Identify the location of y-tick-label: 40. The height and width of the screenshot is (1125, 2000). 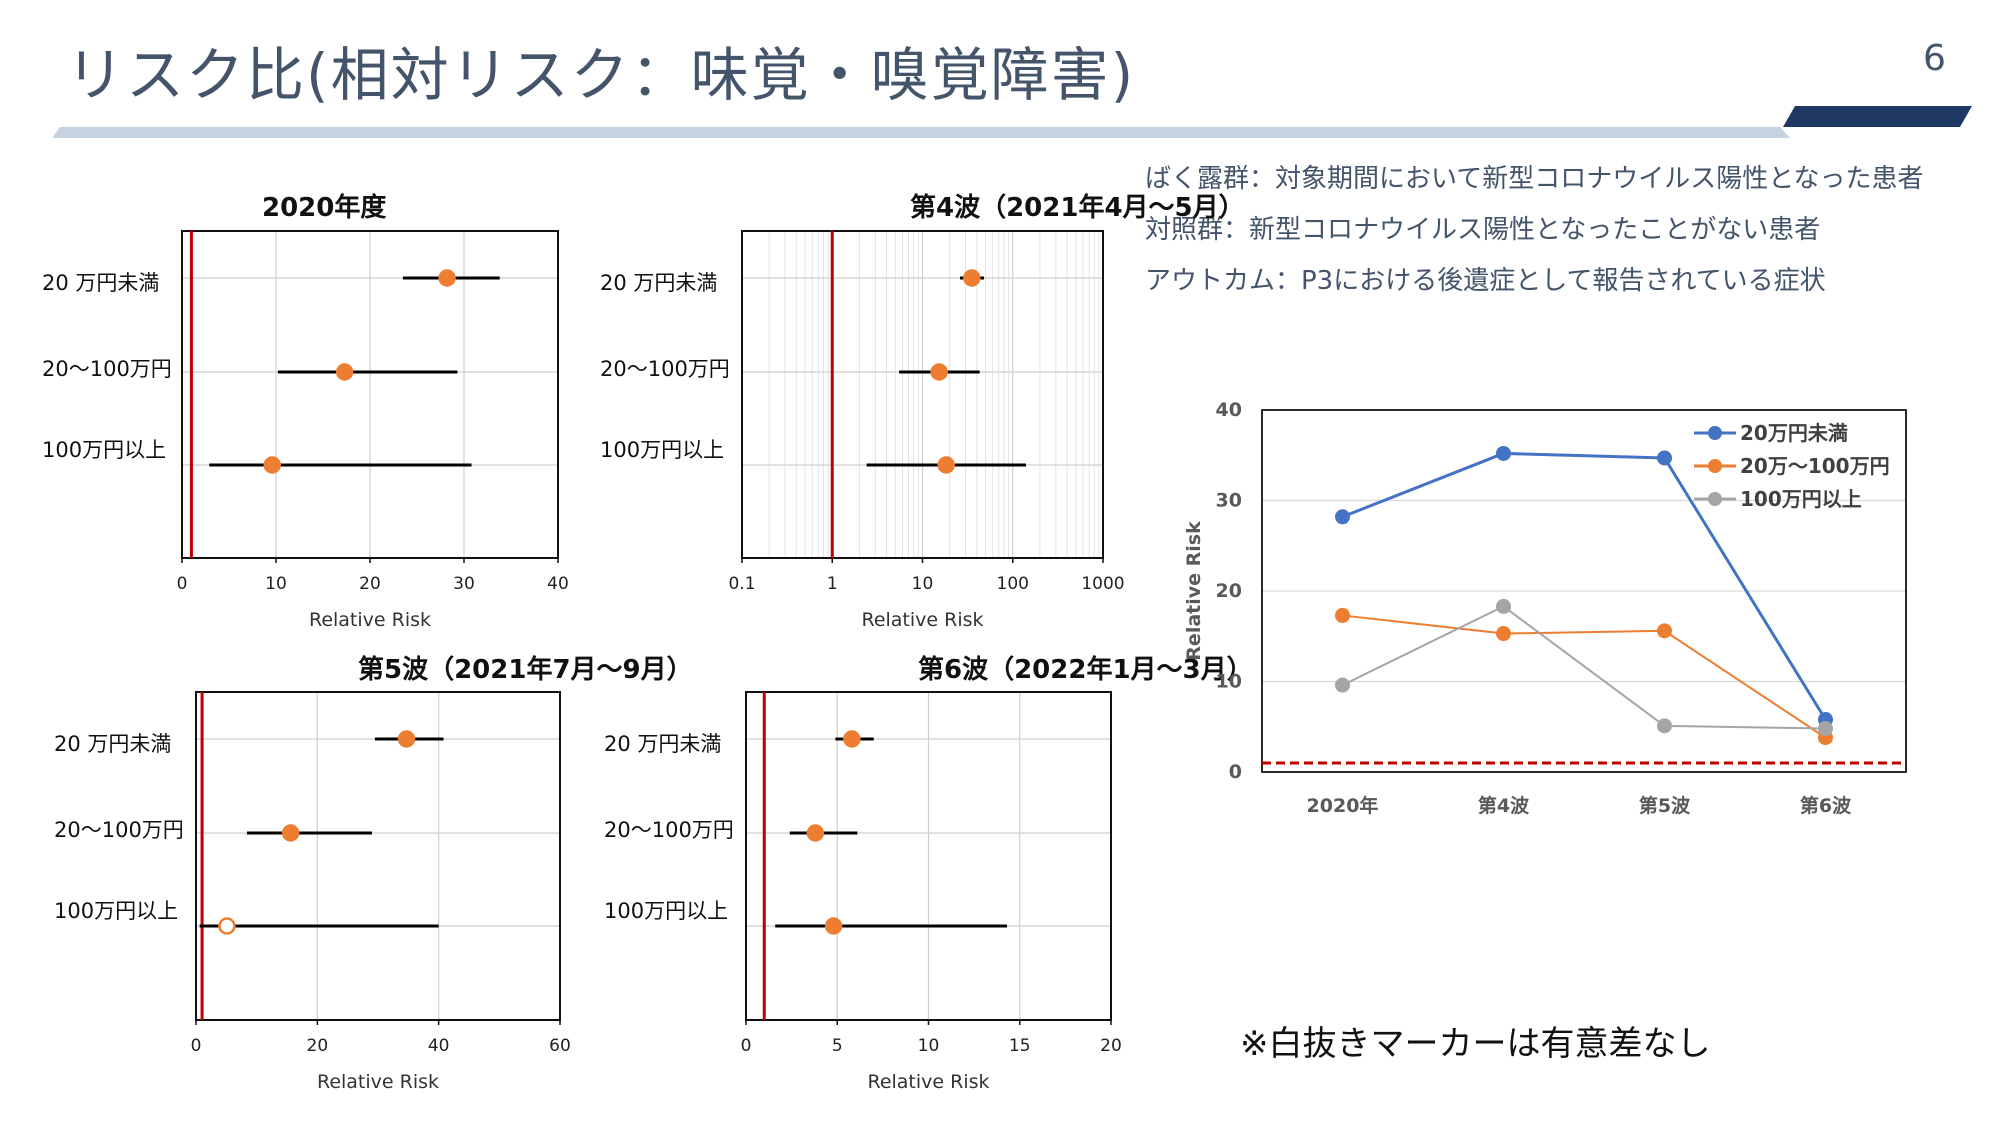
(1229, 410).